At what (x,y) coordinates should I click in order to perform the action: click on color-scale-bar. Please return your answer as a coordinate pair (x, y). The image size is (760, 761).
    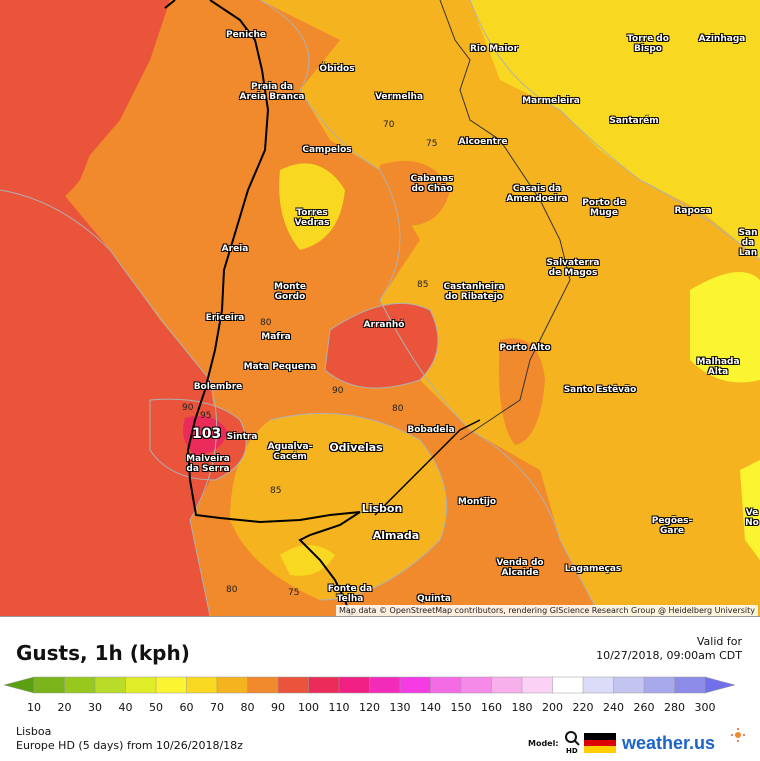
    Looking at the image, I should click on (369, 685).